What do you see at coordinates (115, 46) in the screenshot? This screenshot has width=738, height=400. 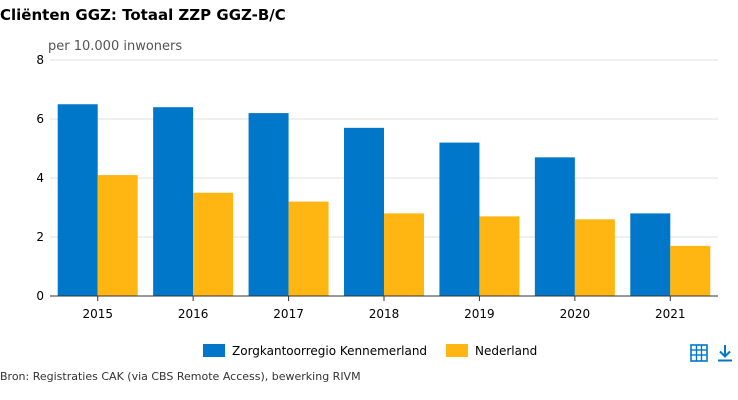 I see `y-axis-label: per 10.000 inwoners` at bounding box center [115, 46].